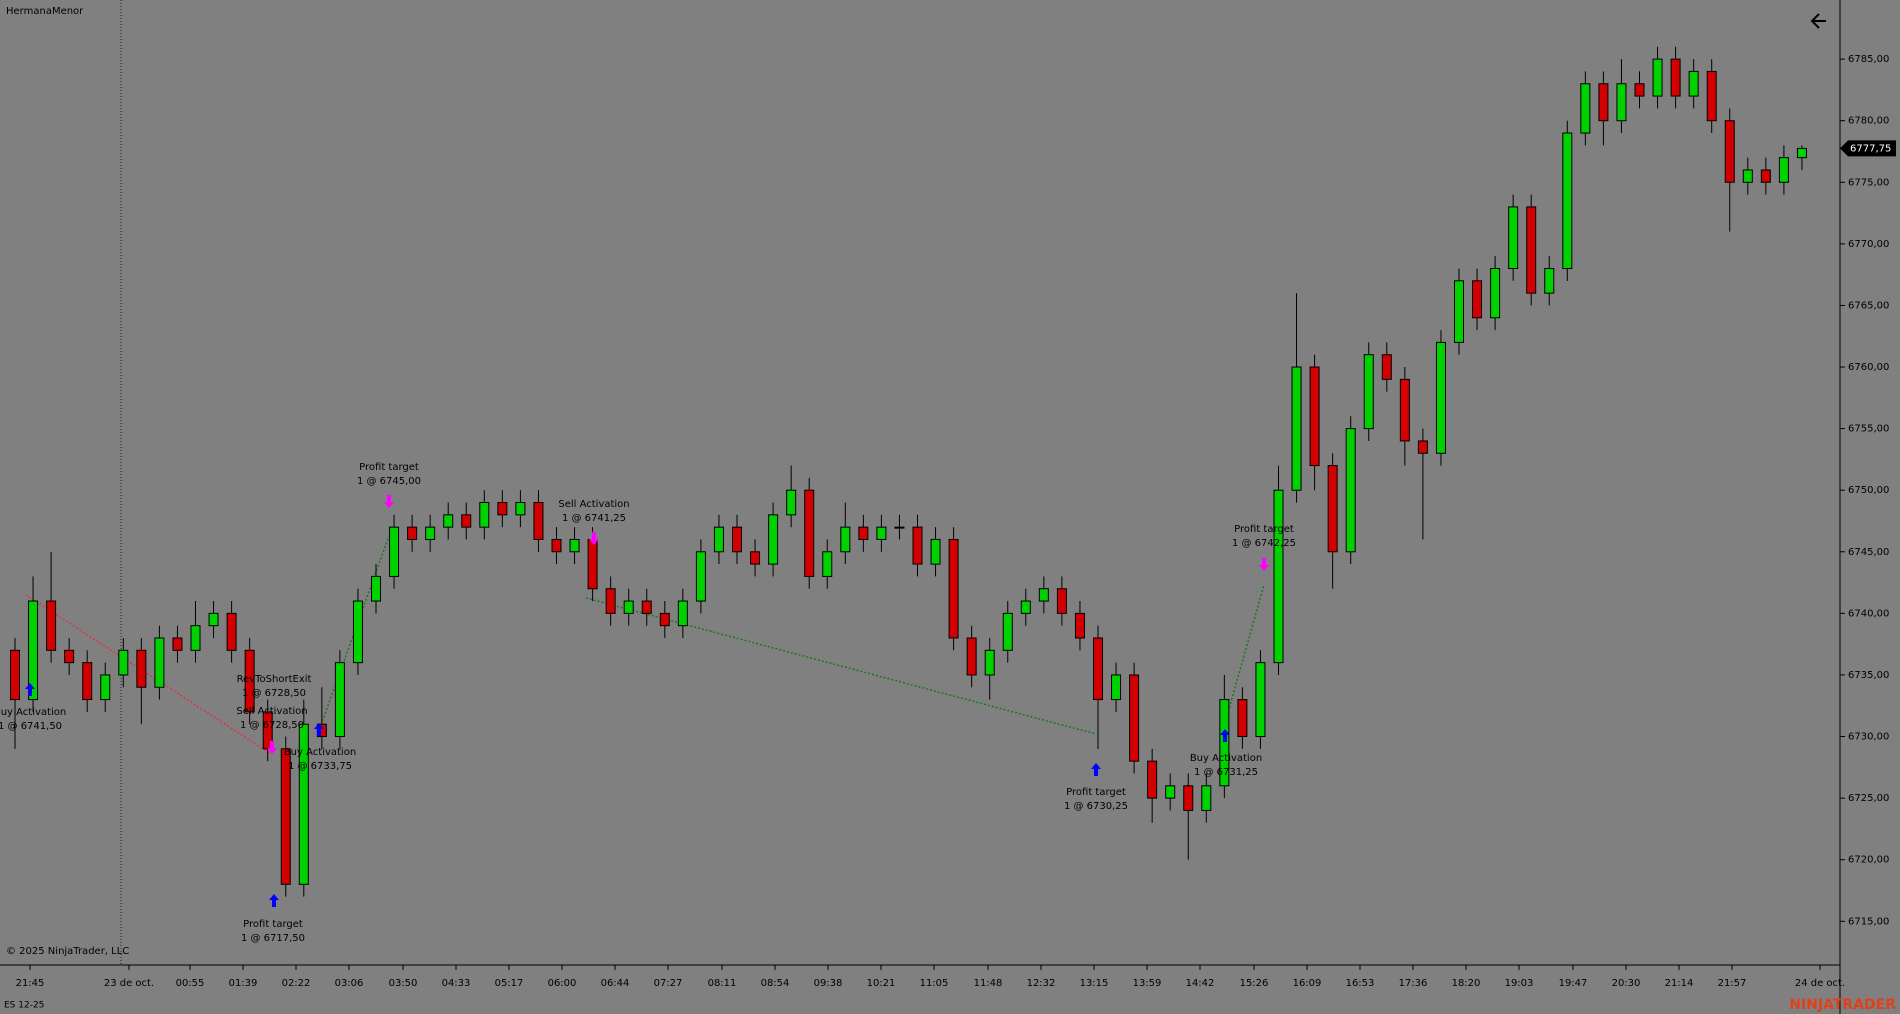  Describe the element at coordinates (1519, 983) in the screenshot. I see `x-tick-label: 19:03` at that location.